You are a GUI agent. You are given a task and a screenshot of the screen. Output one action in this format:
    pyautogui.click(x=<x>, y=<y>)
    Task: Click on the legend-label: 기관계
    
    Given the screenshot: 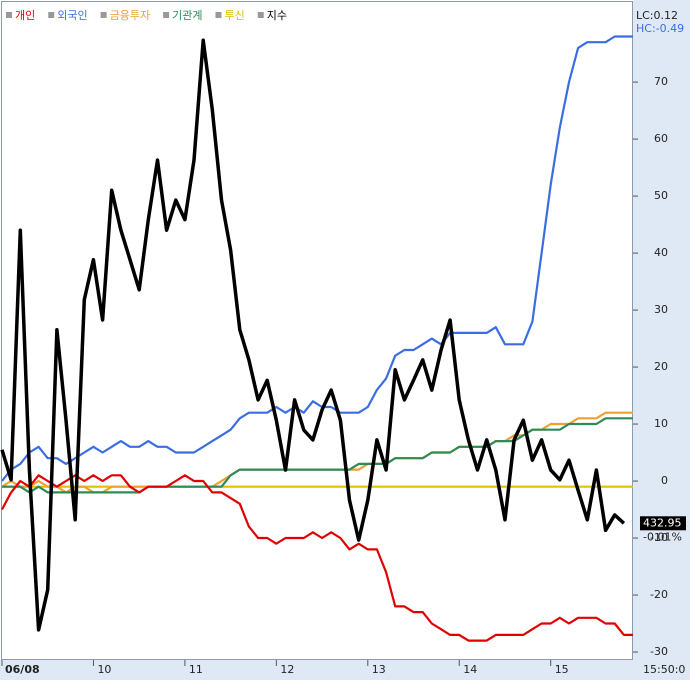 What is the action you would take?
    pyautogui.click(x=187, y=15)
    